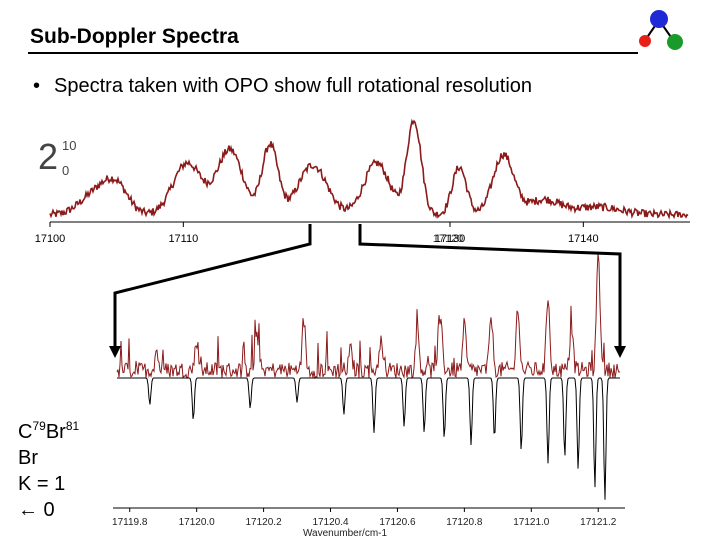 Image resolution: width=720 pixels, height=540 pixels. Describe the element at coordinates (36, 510) in the screenshot. I see `molecule-label-line4: ← 0` at that location.